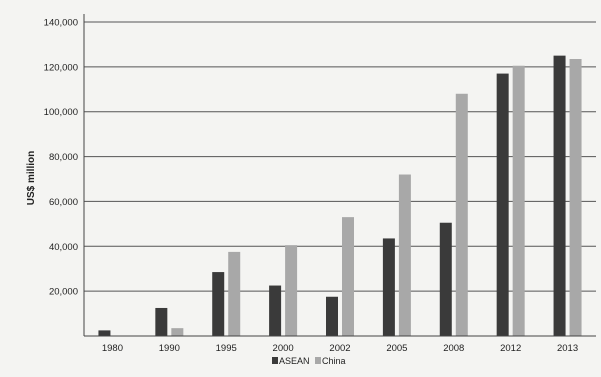 This screenshot has height=377, width=601. What do you see at coordinates (275, 310) in the screenshot?
I see `bar-asean-2000` at bounding box center [275, 310].